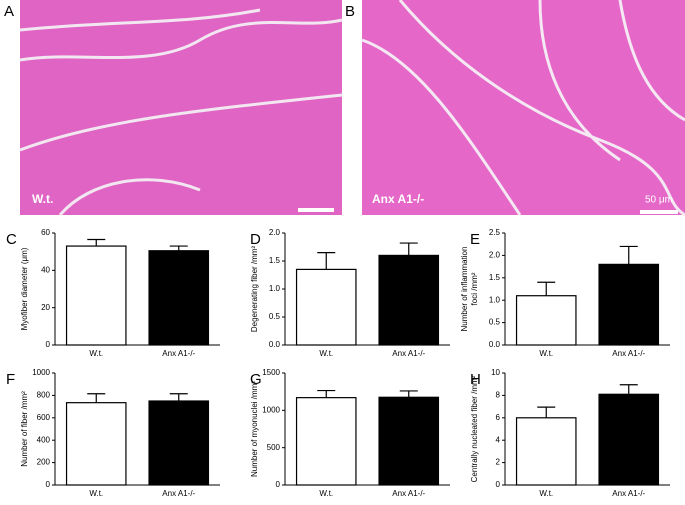 This screenshot has width=685, height=505. Describe the element at coordinates (256, 379) in the screenshot. I see `panel-letter: G` at that location.